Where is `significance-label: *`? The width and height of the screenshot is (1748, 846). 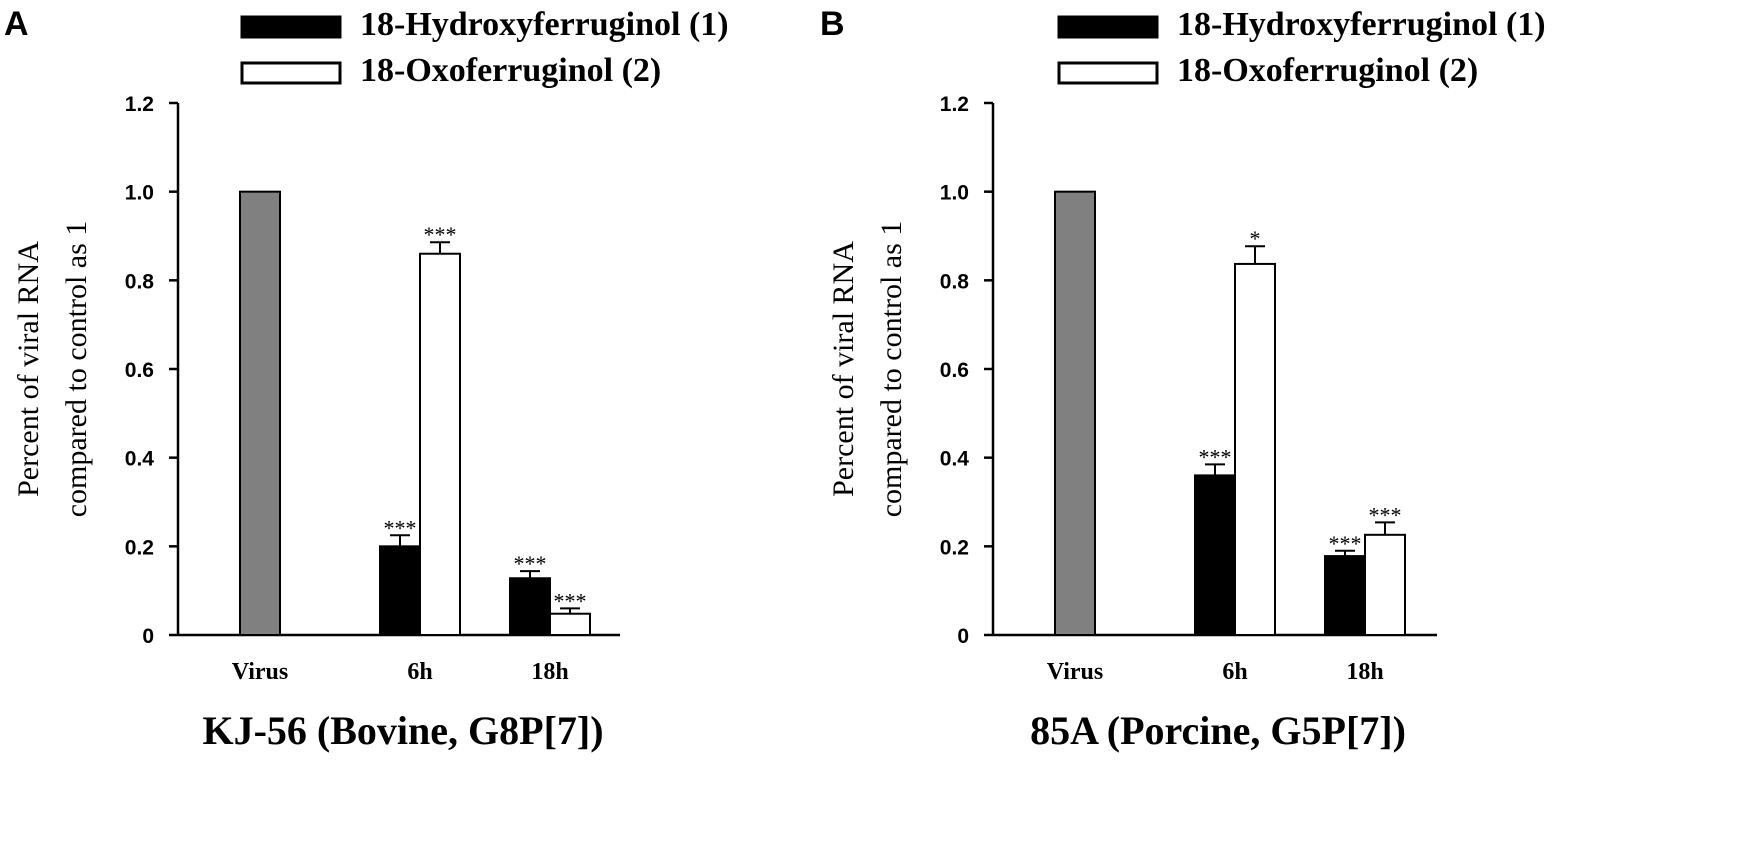
significance-label: * is located at coordinates (1255, 238).